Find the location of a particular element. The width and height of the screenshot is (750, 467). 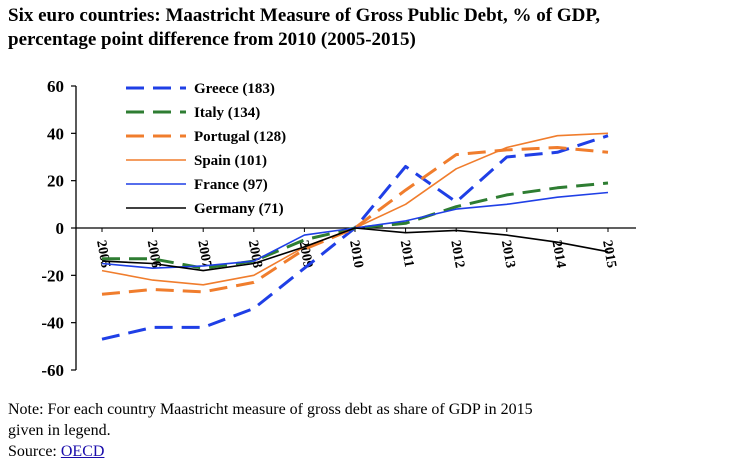

y-tick-label: -40 is located at coordinates (52, 323).